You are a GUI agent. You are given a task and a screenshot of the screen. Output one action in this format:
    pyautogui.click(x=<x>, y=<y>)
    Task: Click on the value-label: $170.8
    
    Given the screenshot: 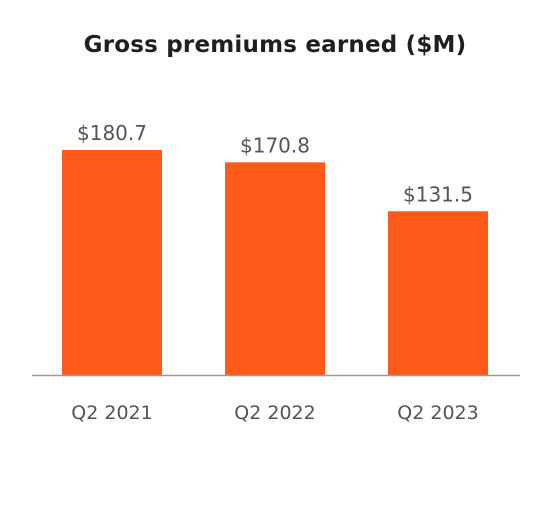 What is the action you would take?
    pyautogui.click(x=275, y=145)
    